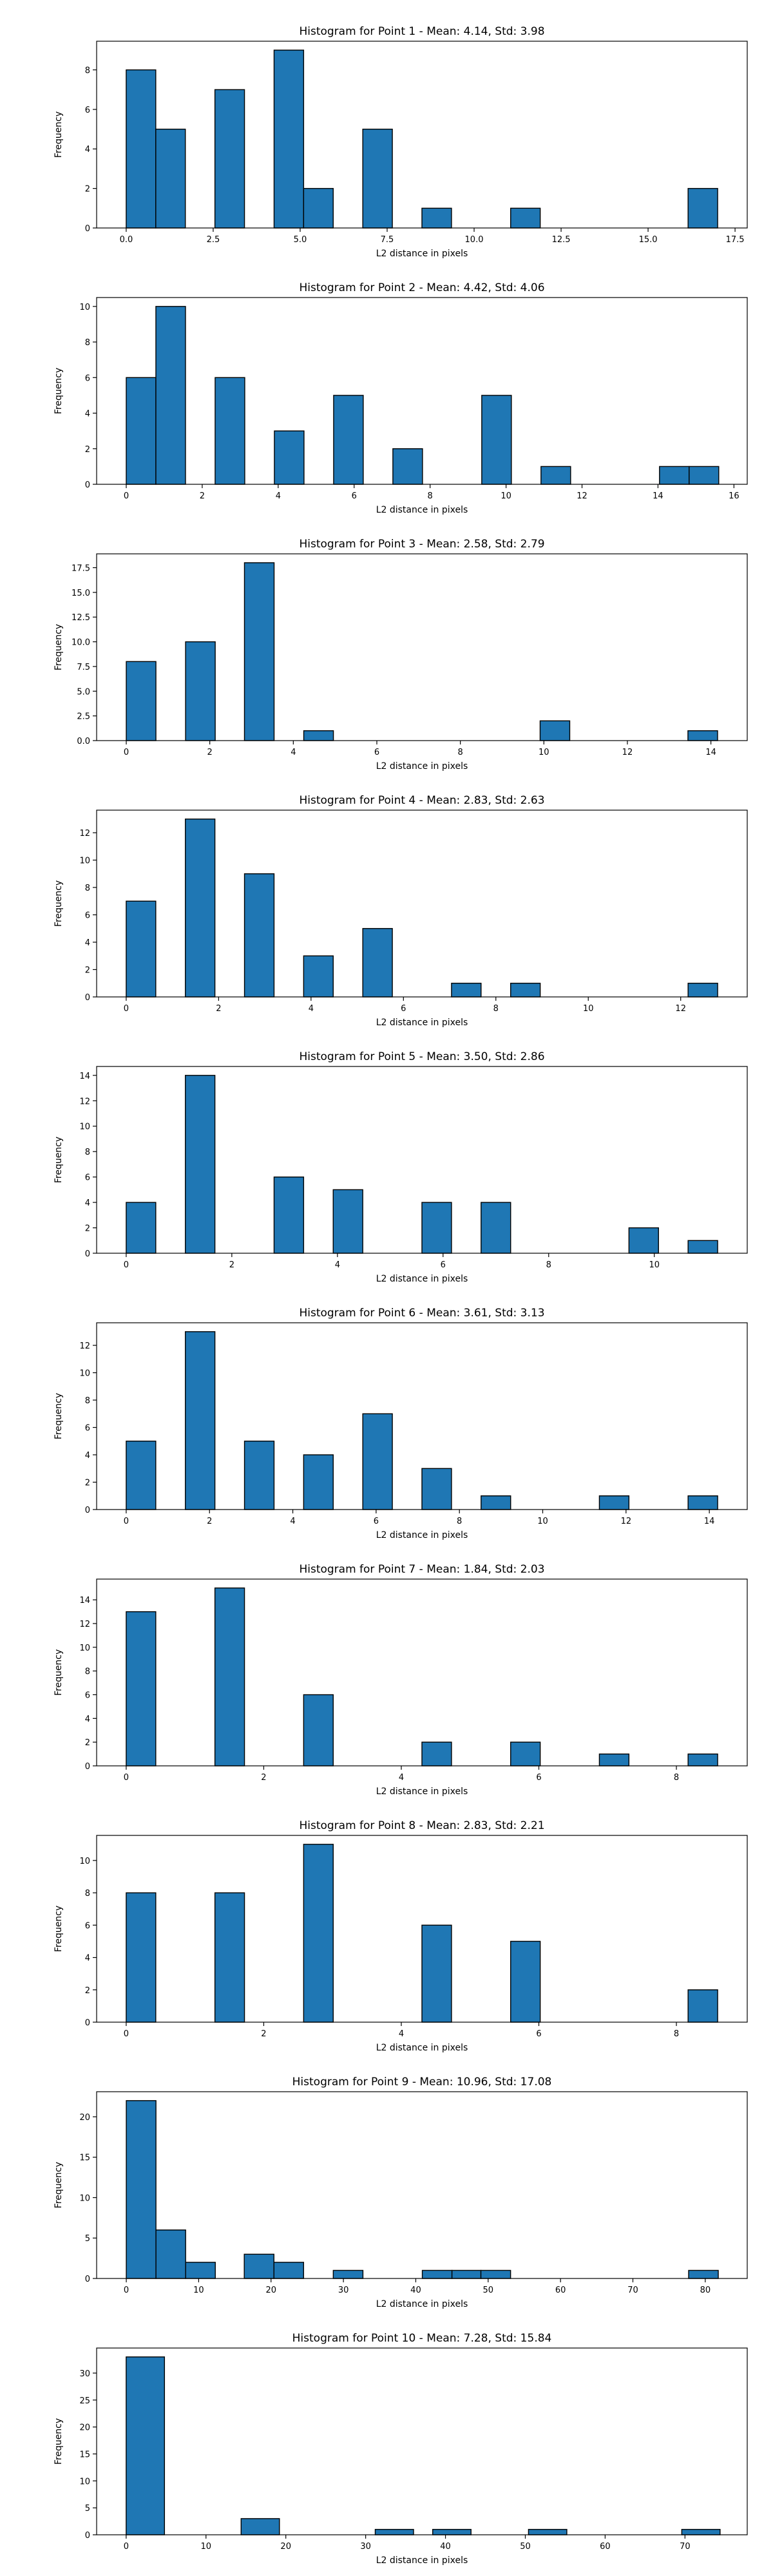 The width and height of the screenshot is (773, 2576). Describe the element at coordinates (84, 2374) in the screenshot. I see `y-tick-label: 30` at that location.